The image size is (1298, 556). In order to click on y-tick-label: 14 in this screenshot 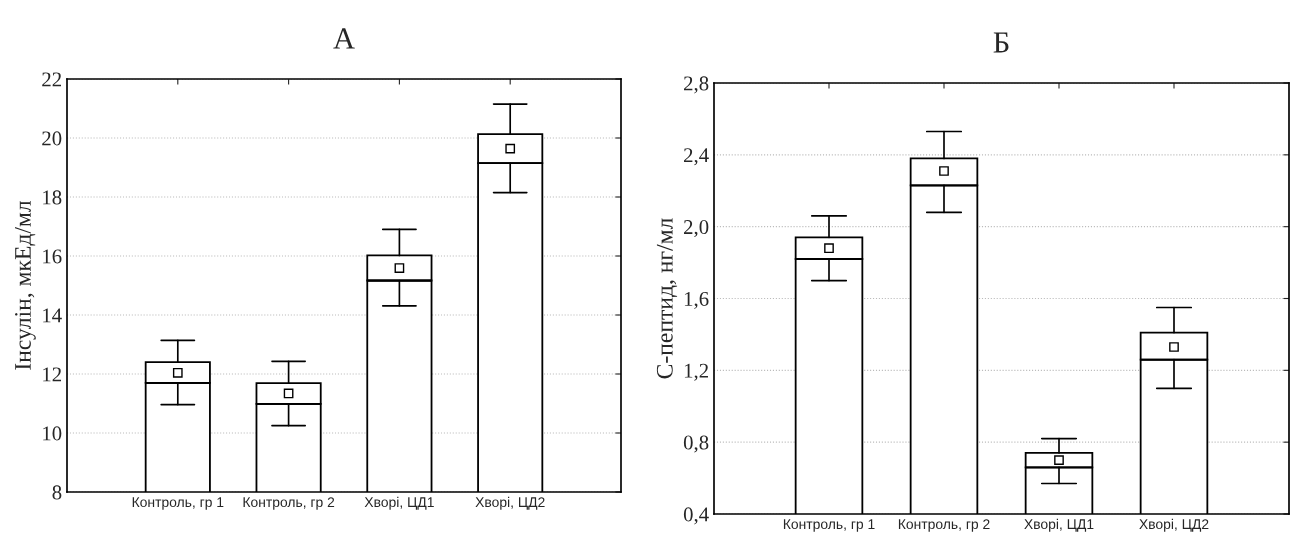, I will do `click(52, 315)`.